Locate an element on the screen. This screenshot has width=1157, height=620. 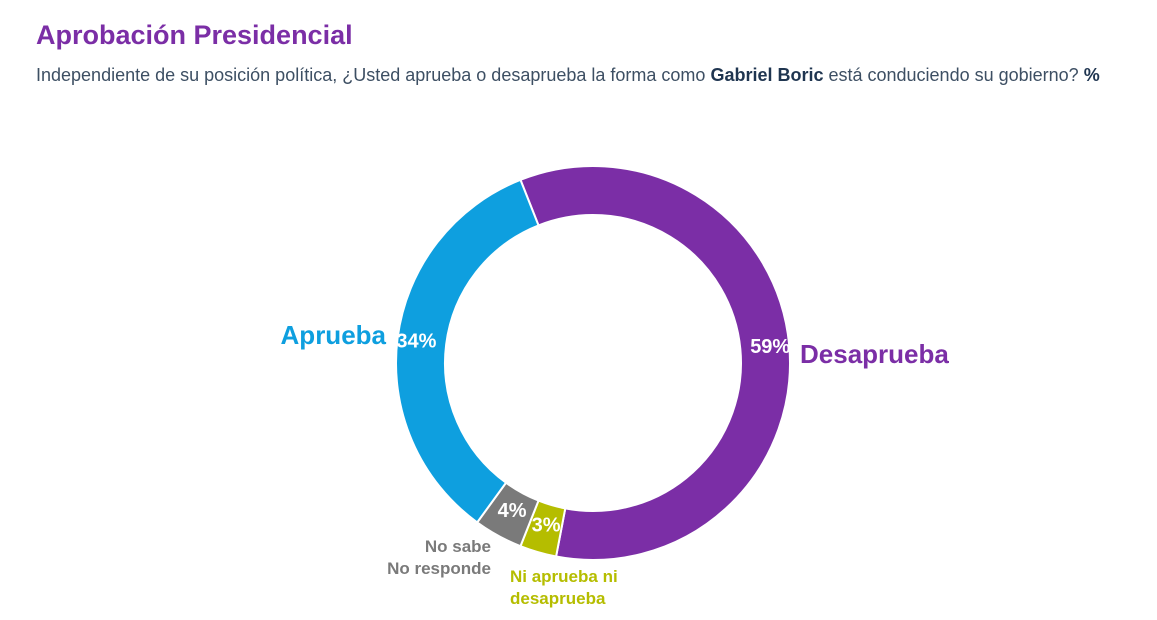
category-label-line: No sabe is located at coordinates (458, 546).